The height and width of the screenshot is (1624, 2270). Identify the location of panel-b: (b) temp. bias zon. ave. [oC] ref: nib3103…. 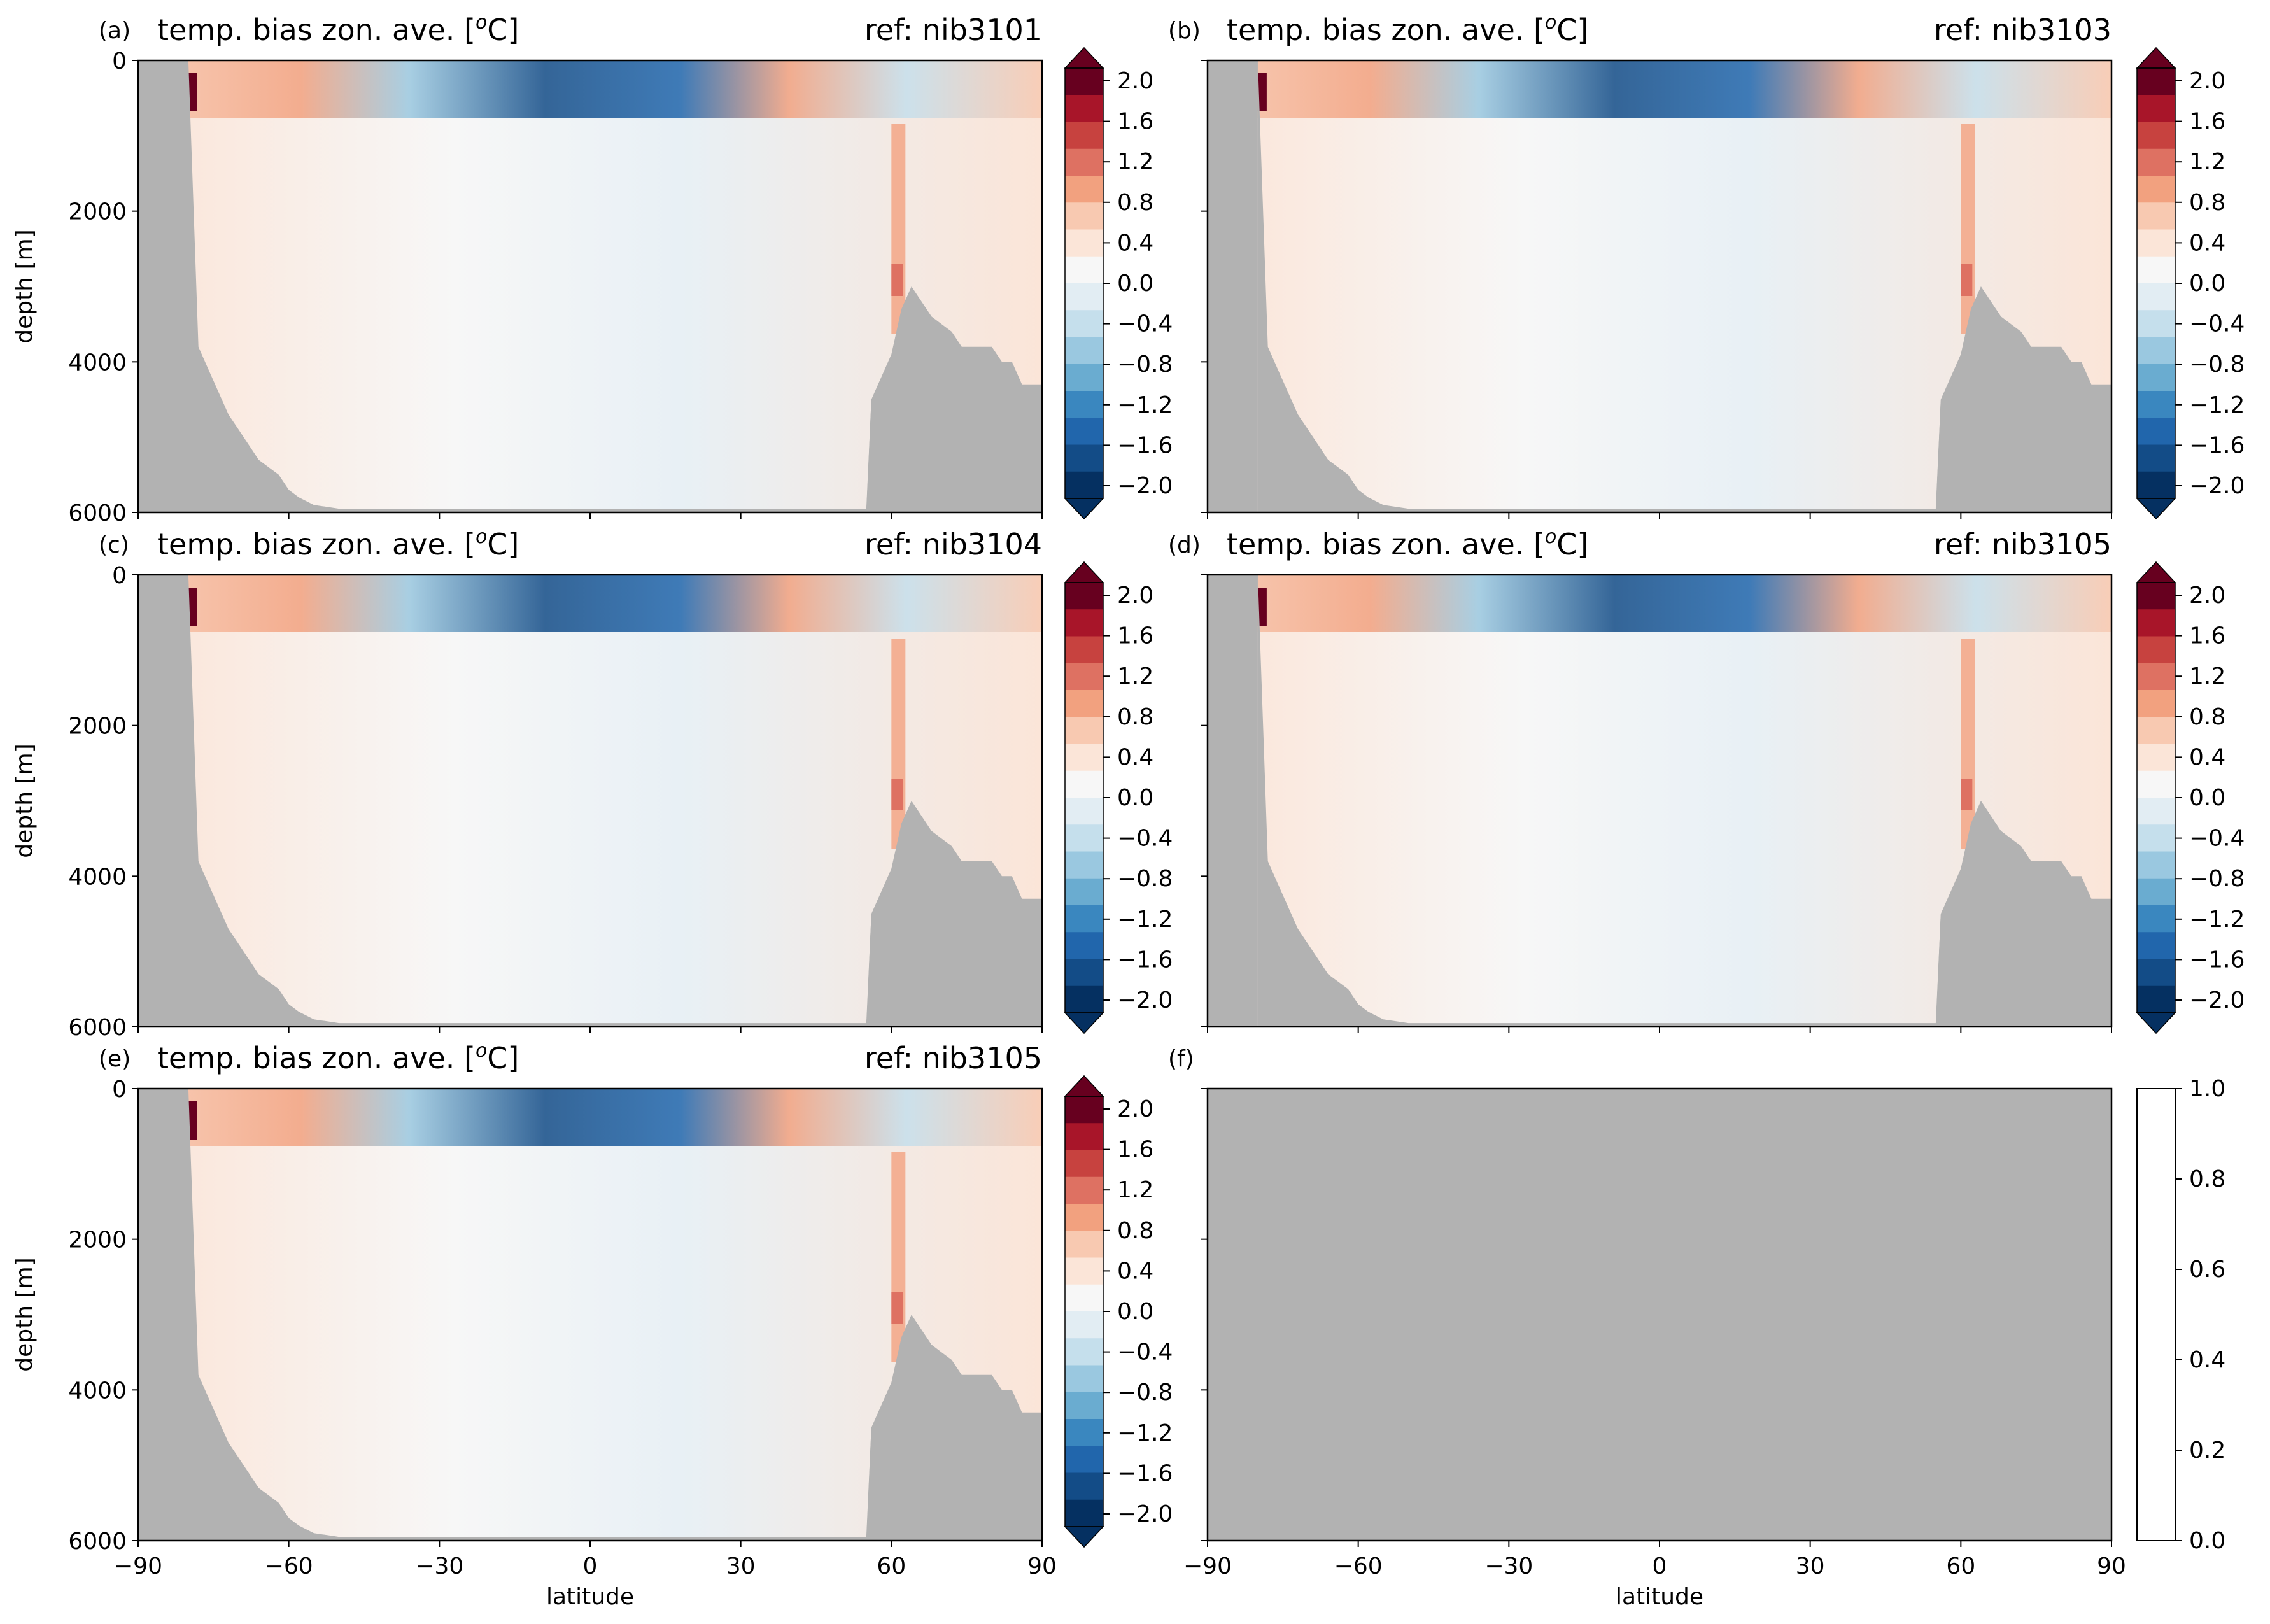
(1706, 265).